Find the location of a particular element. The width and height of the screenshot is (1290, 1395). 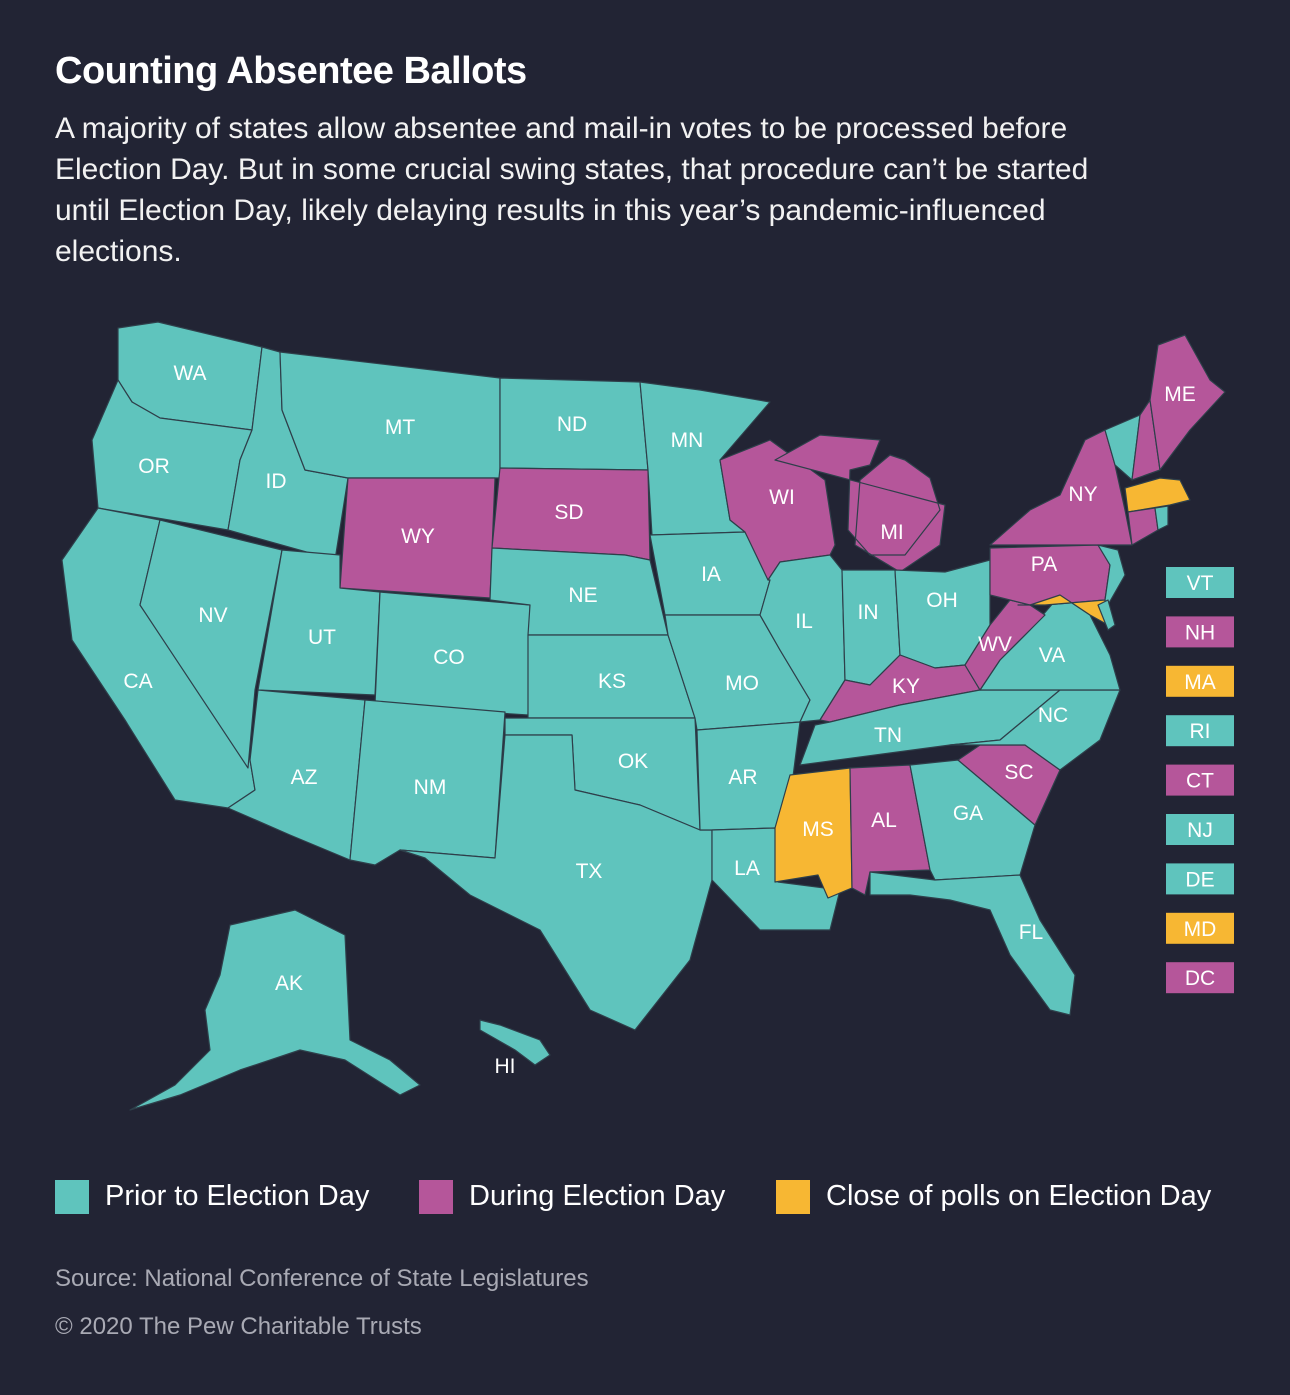

state-label-MS: MS is located at coordinates (818, 829).